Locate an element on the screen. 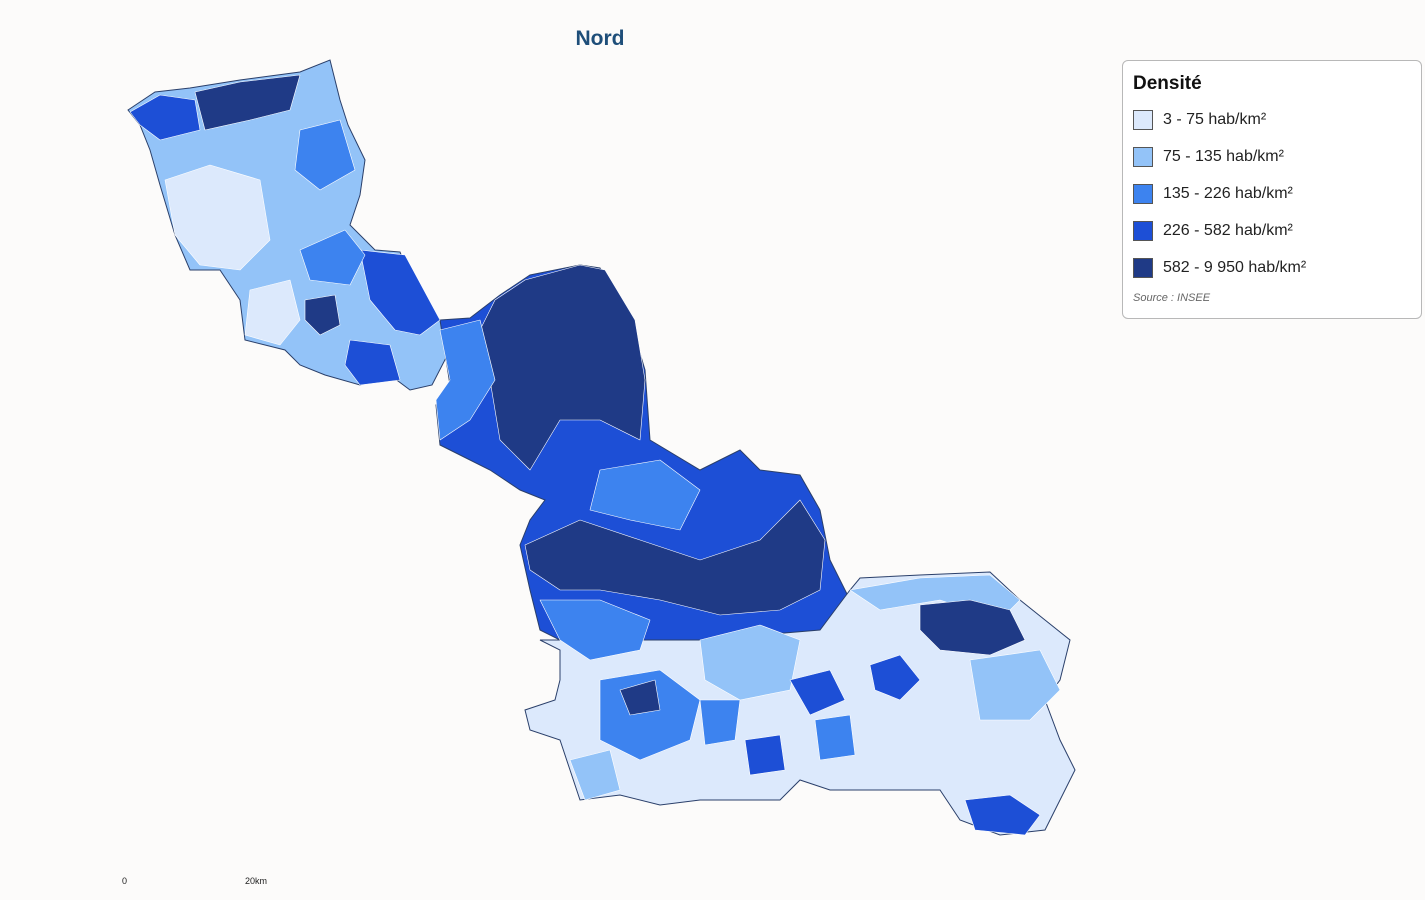 Image resolution: width=1425 pixels, height=900 pixels. scale-start: 0 is located at coordinates (125, 881).